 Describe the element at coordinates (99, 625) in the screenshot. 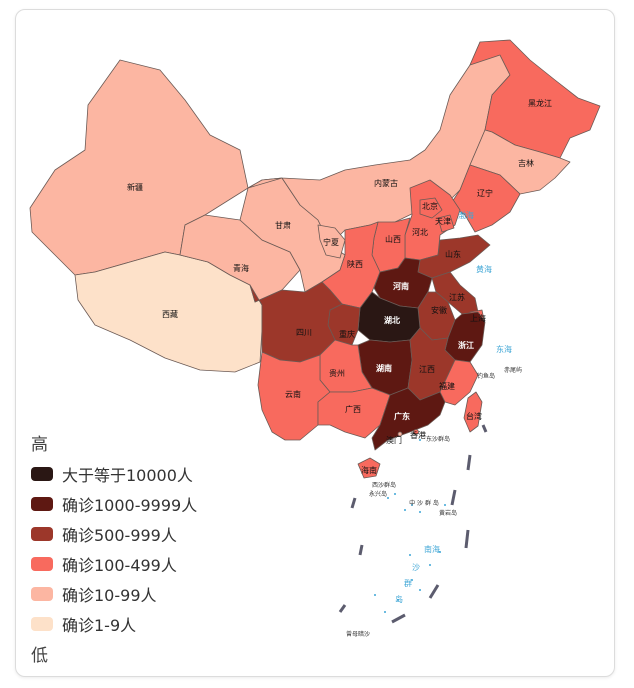

I see `legend-label: 确诊1-9人` at that location.